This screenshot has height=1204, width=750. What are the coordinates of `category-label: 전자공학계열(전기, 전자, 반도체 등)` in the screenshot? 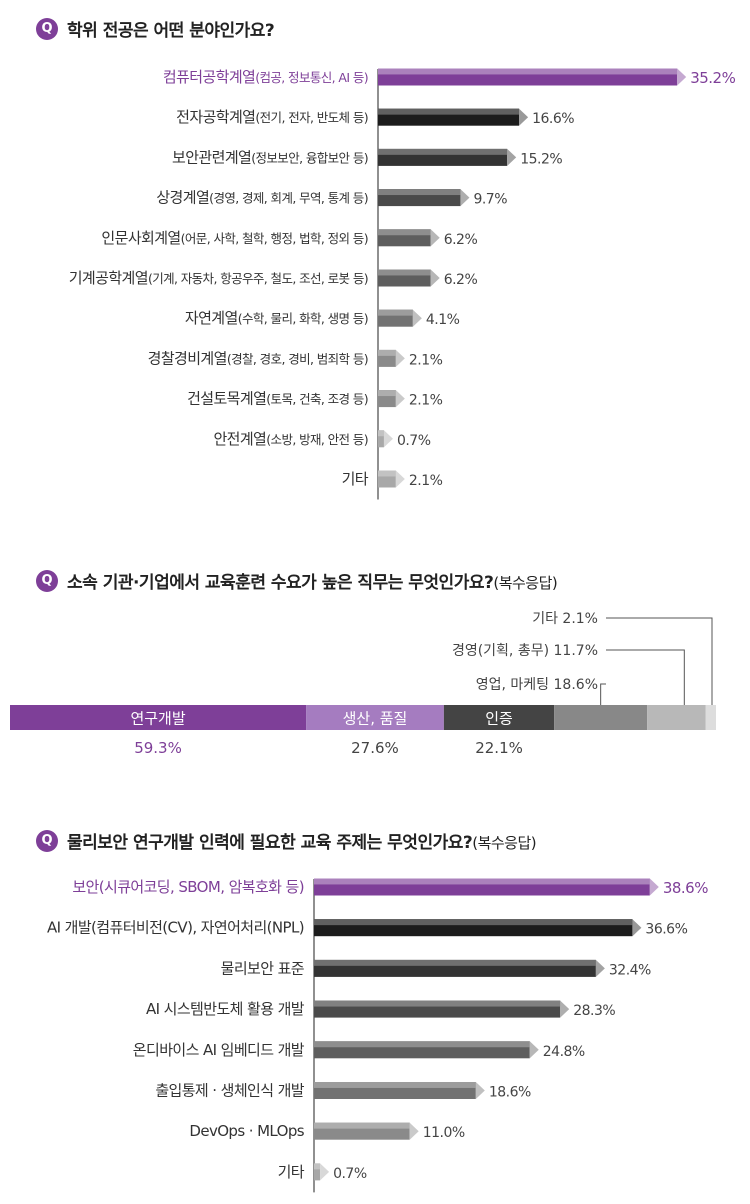 It's located at (272, 117).